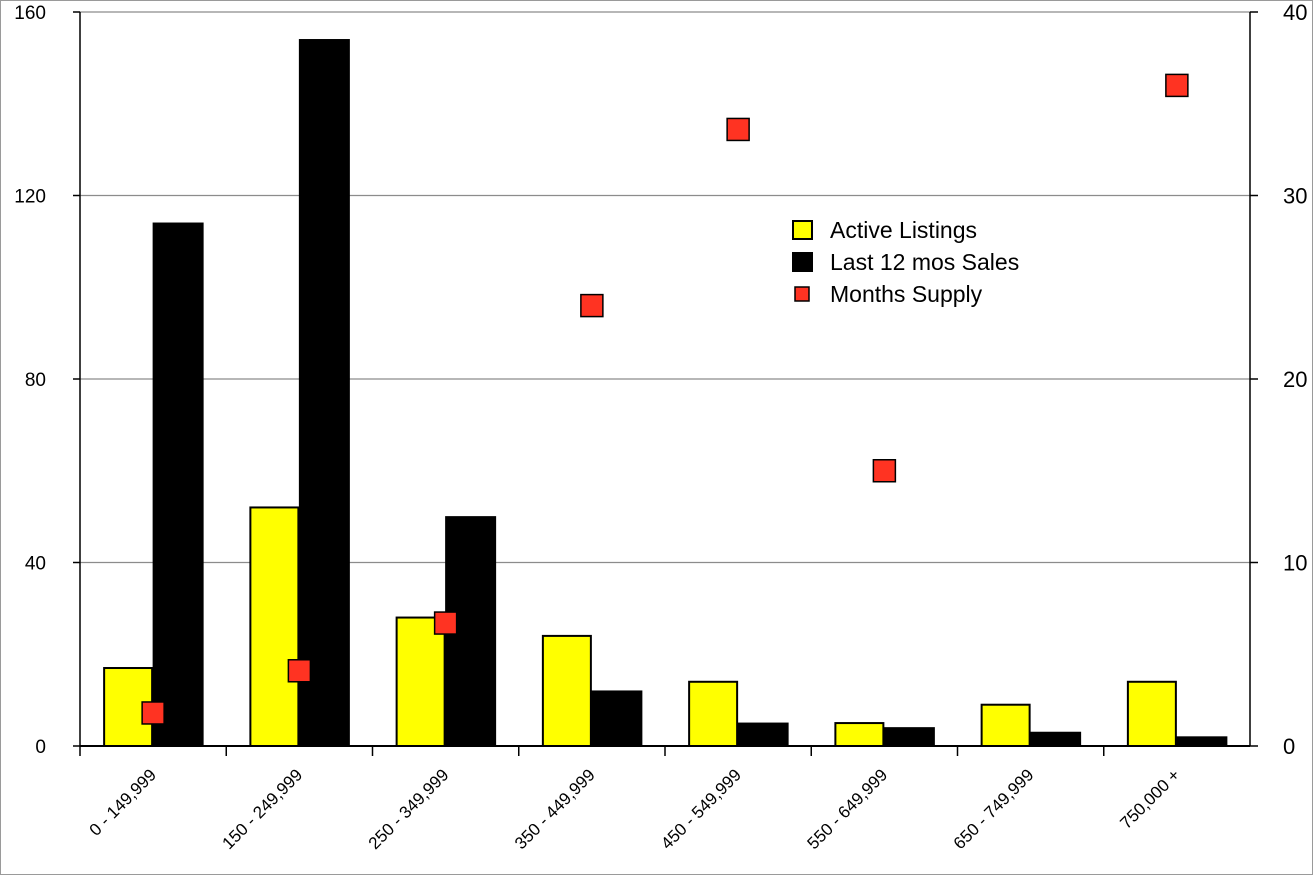 This screenshot has width=1313, height=875. What do you see at coordinates (30, 197) in the screenshot?
I see `left-tick-label: 120` at bounding box center [30, 197].